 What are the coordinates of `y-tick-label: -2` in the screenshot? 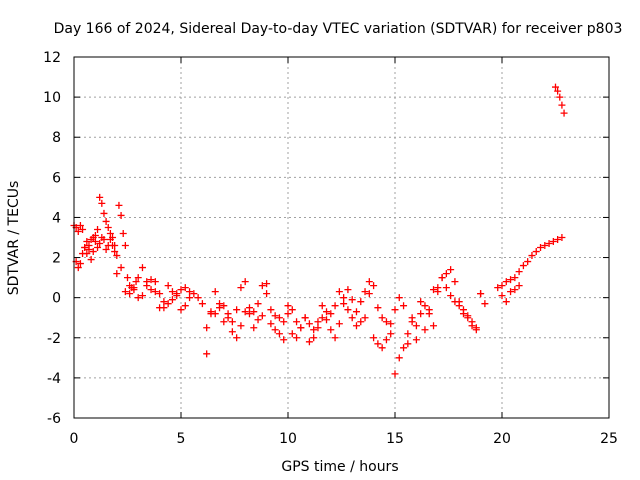 It's located at (54, 339).